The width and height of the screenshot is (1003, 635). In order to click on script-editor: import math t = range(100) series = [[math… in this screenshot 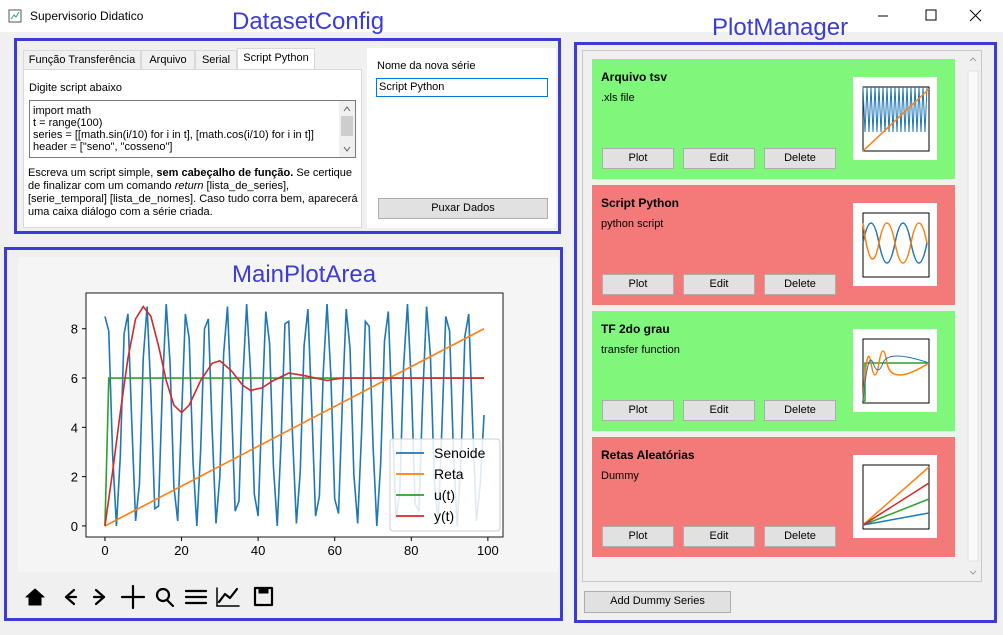, I will do `click(192, 129)`.